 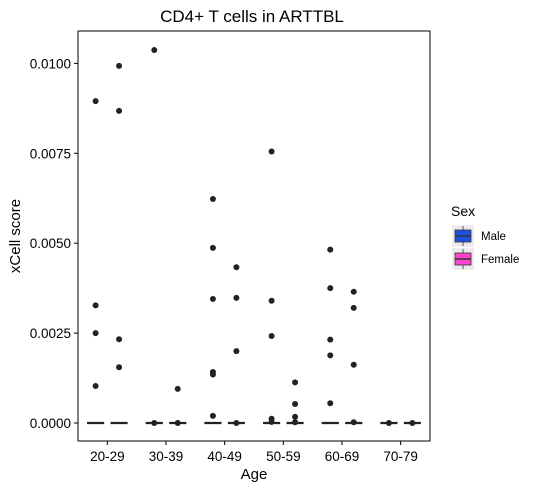 What do you see at coordinates (400, 456) in the screenshot?
I see `x-tick-label: 70-79` at bounding box center [400, 456].